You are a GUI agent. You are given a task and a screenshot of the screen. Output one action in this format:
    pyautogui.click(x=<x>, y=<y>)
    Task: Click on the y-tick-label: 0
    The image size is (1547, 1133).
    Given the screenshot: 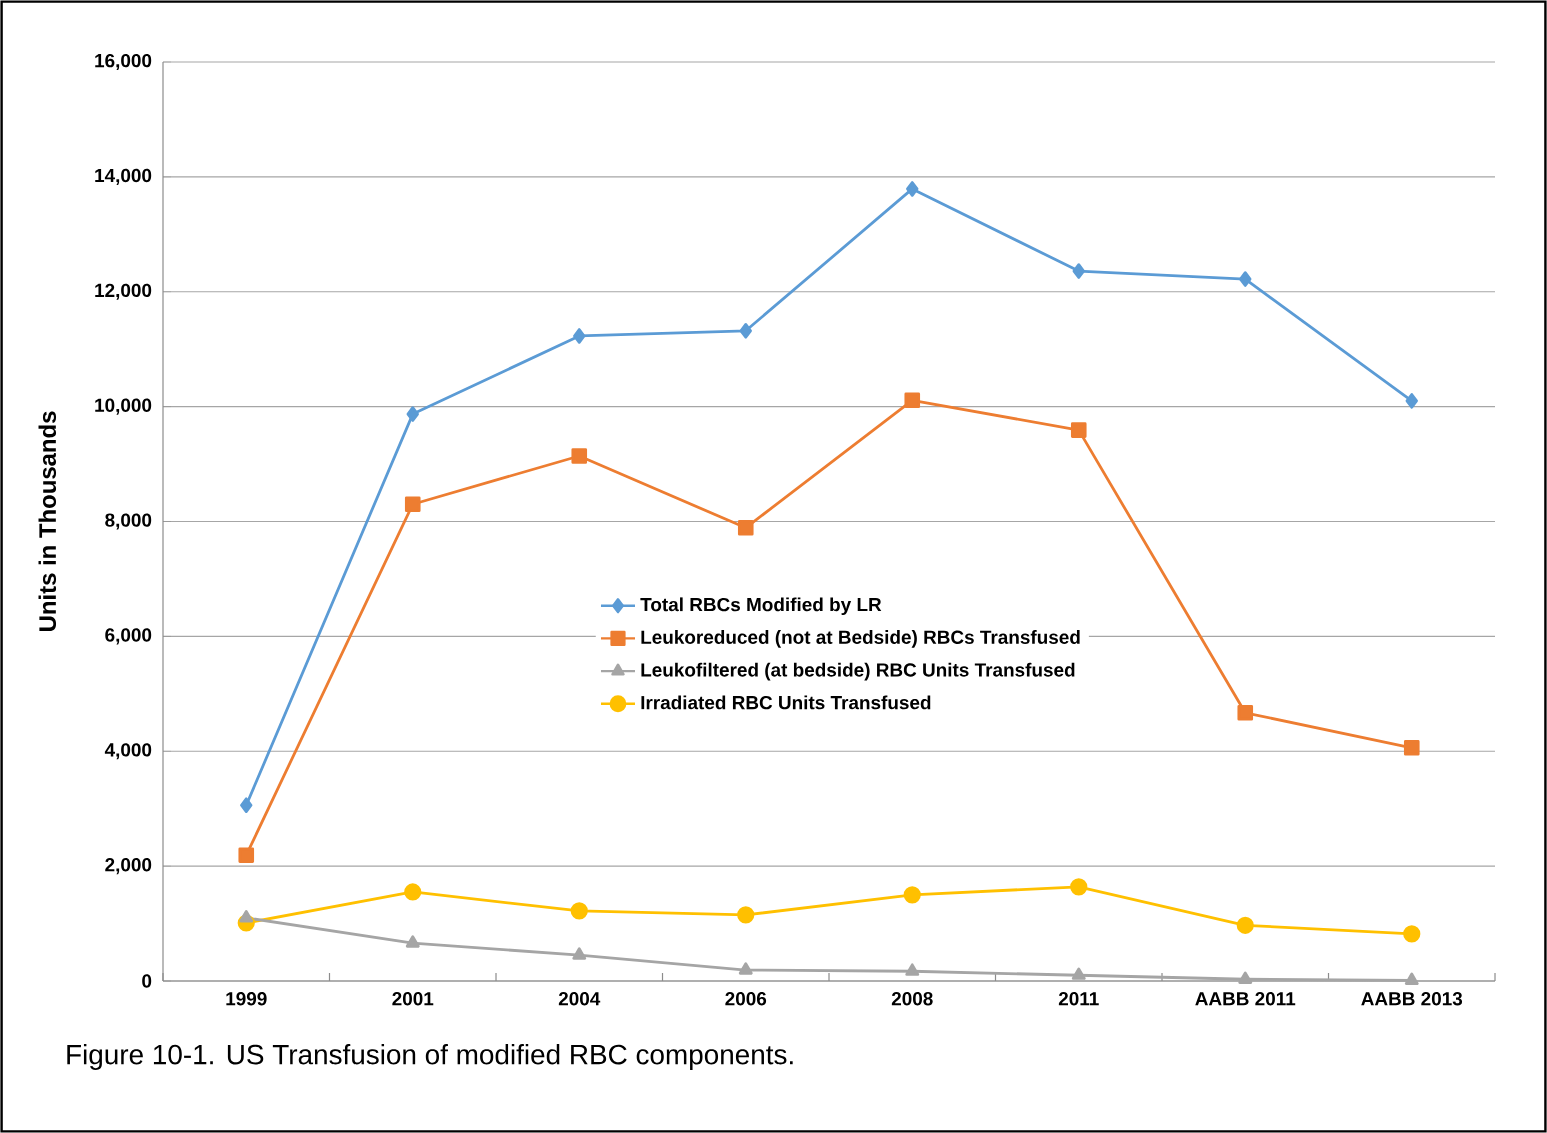 What is the action you would take?
    pyautogui.click(x=147, y=981)
    